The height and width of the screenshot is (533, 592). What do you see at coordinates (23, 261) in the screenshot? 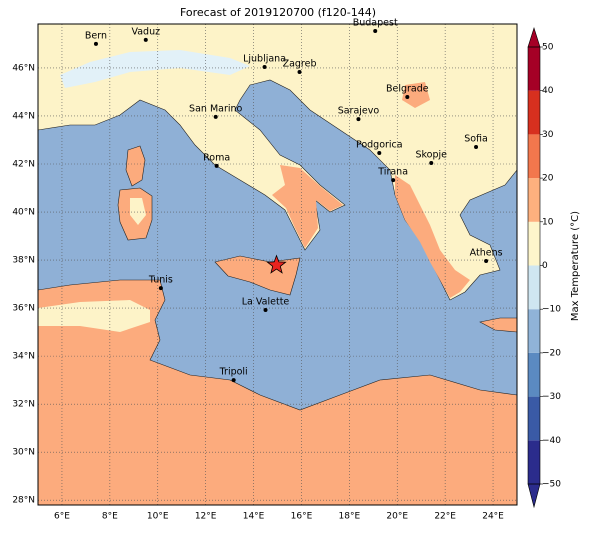
I see `y-tick-label: 38°N` at bounding box center [23, 261].